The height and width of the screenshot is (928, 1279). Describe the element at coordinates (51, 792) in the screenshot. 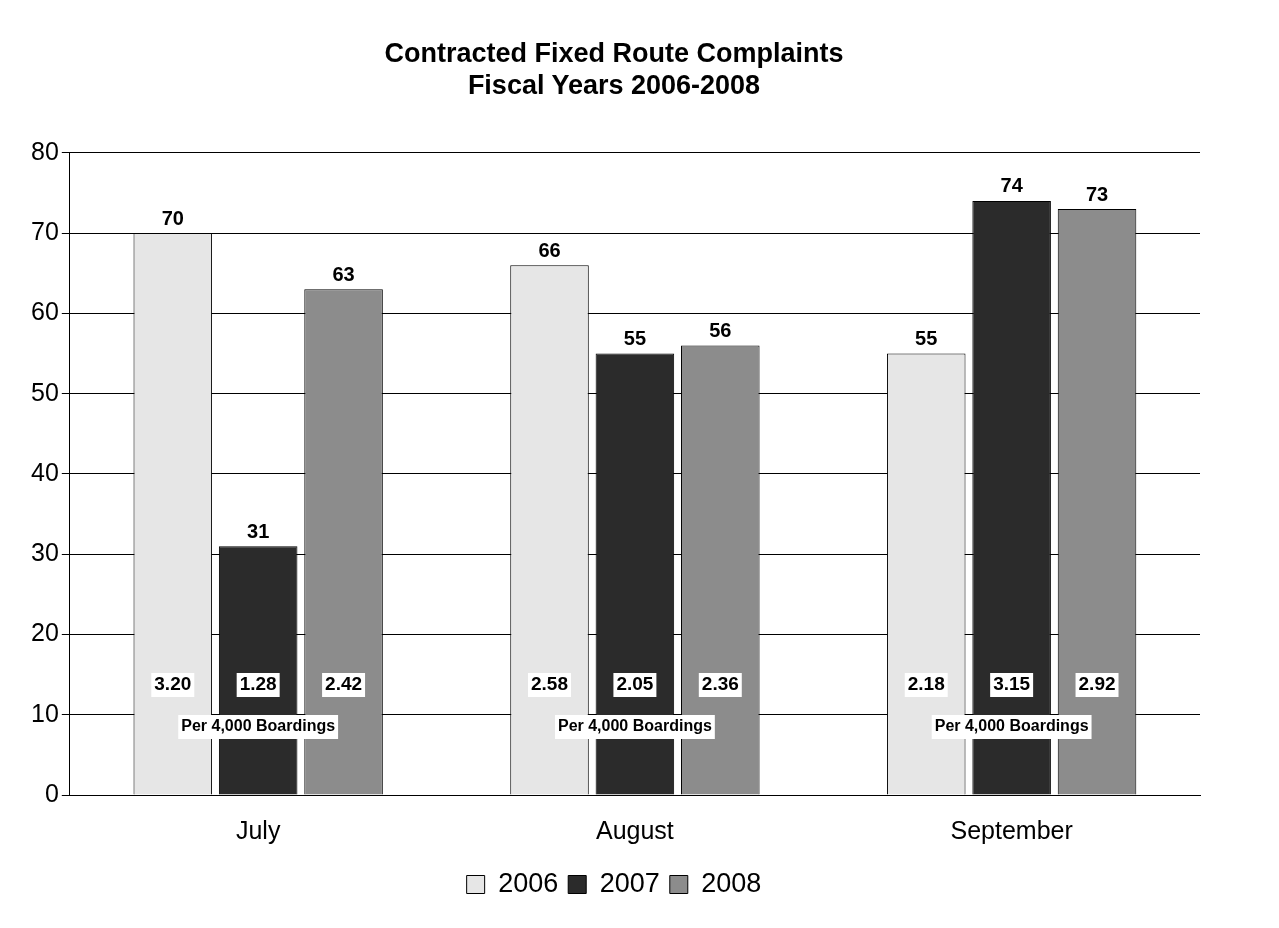

I see `y-tick-label: 0` at that location.